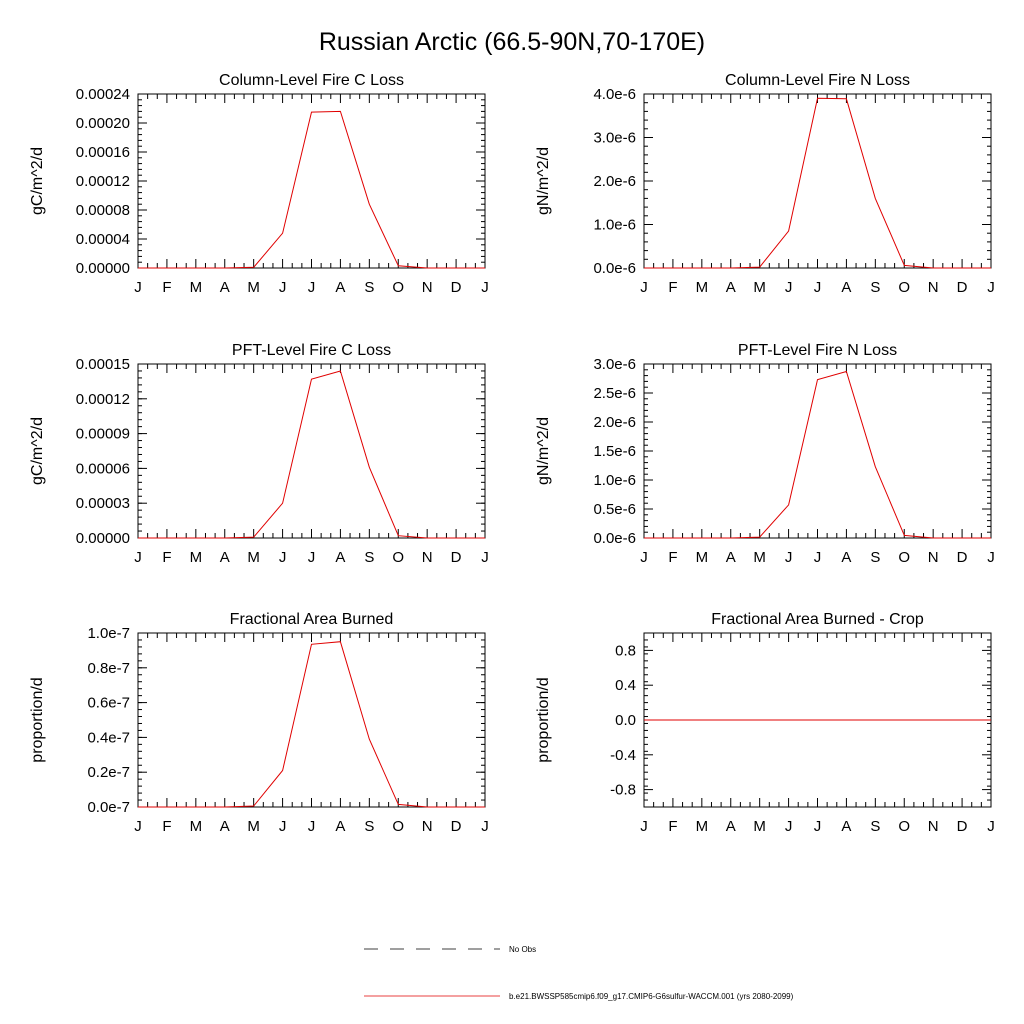 The height and width of the screenshot is (1024, 1024). Describe the element at coordinates (623, 790) in the screenshot. I see `y-tick-label: -0.8` at that location.